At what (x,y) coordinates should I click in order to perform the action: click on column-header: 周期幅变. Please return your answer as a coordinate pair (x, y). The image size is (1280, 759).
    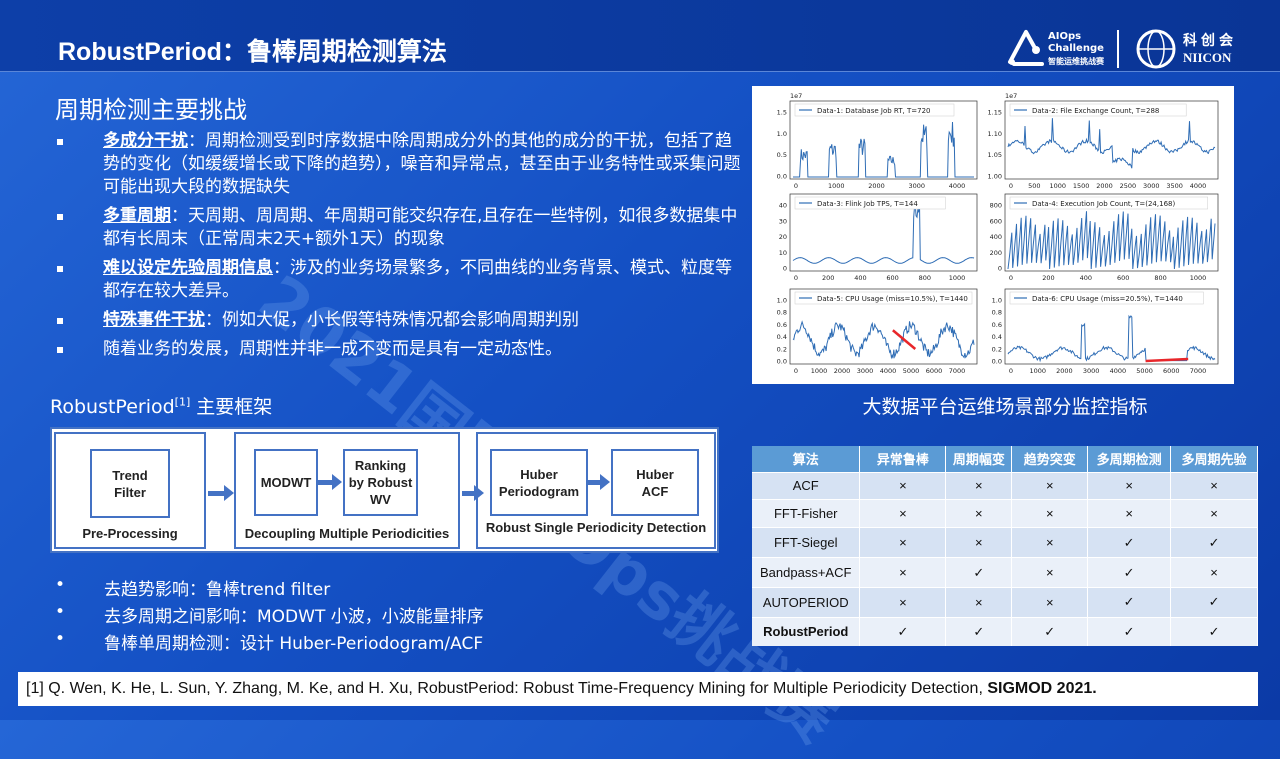
    Looking at the image, I should click on (979, 459).